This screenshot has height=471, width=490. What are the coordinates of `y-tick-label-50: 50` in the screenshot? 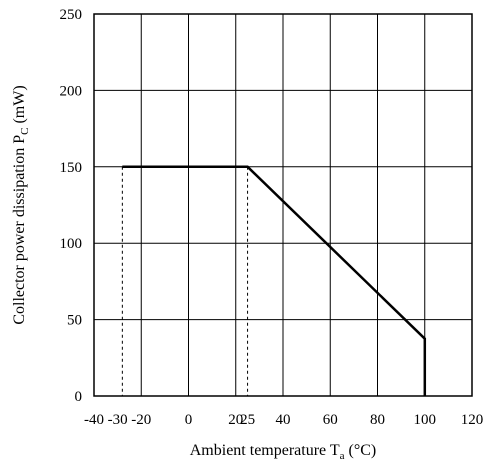 It's located at (74, 321).